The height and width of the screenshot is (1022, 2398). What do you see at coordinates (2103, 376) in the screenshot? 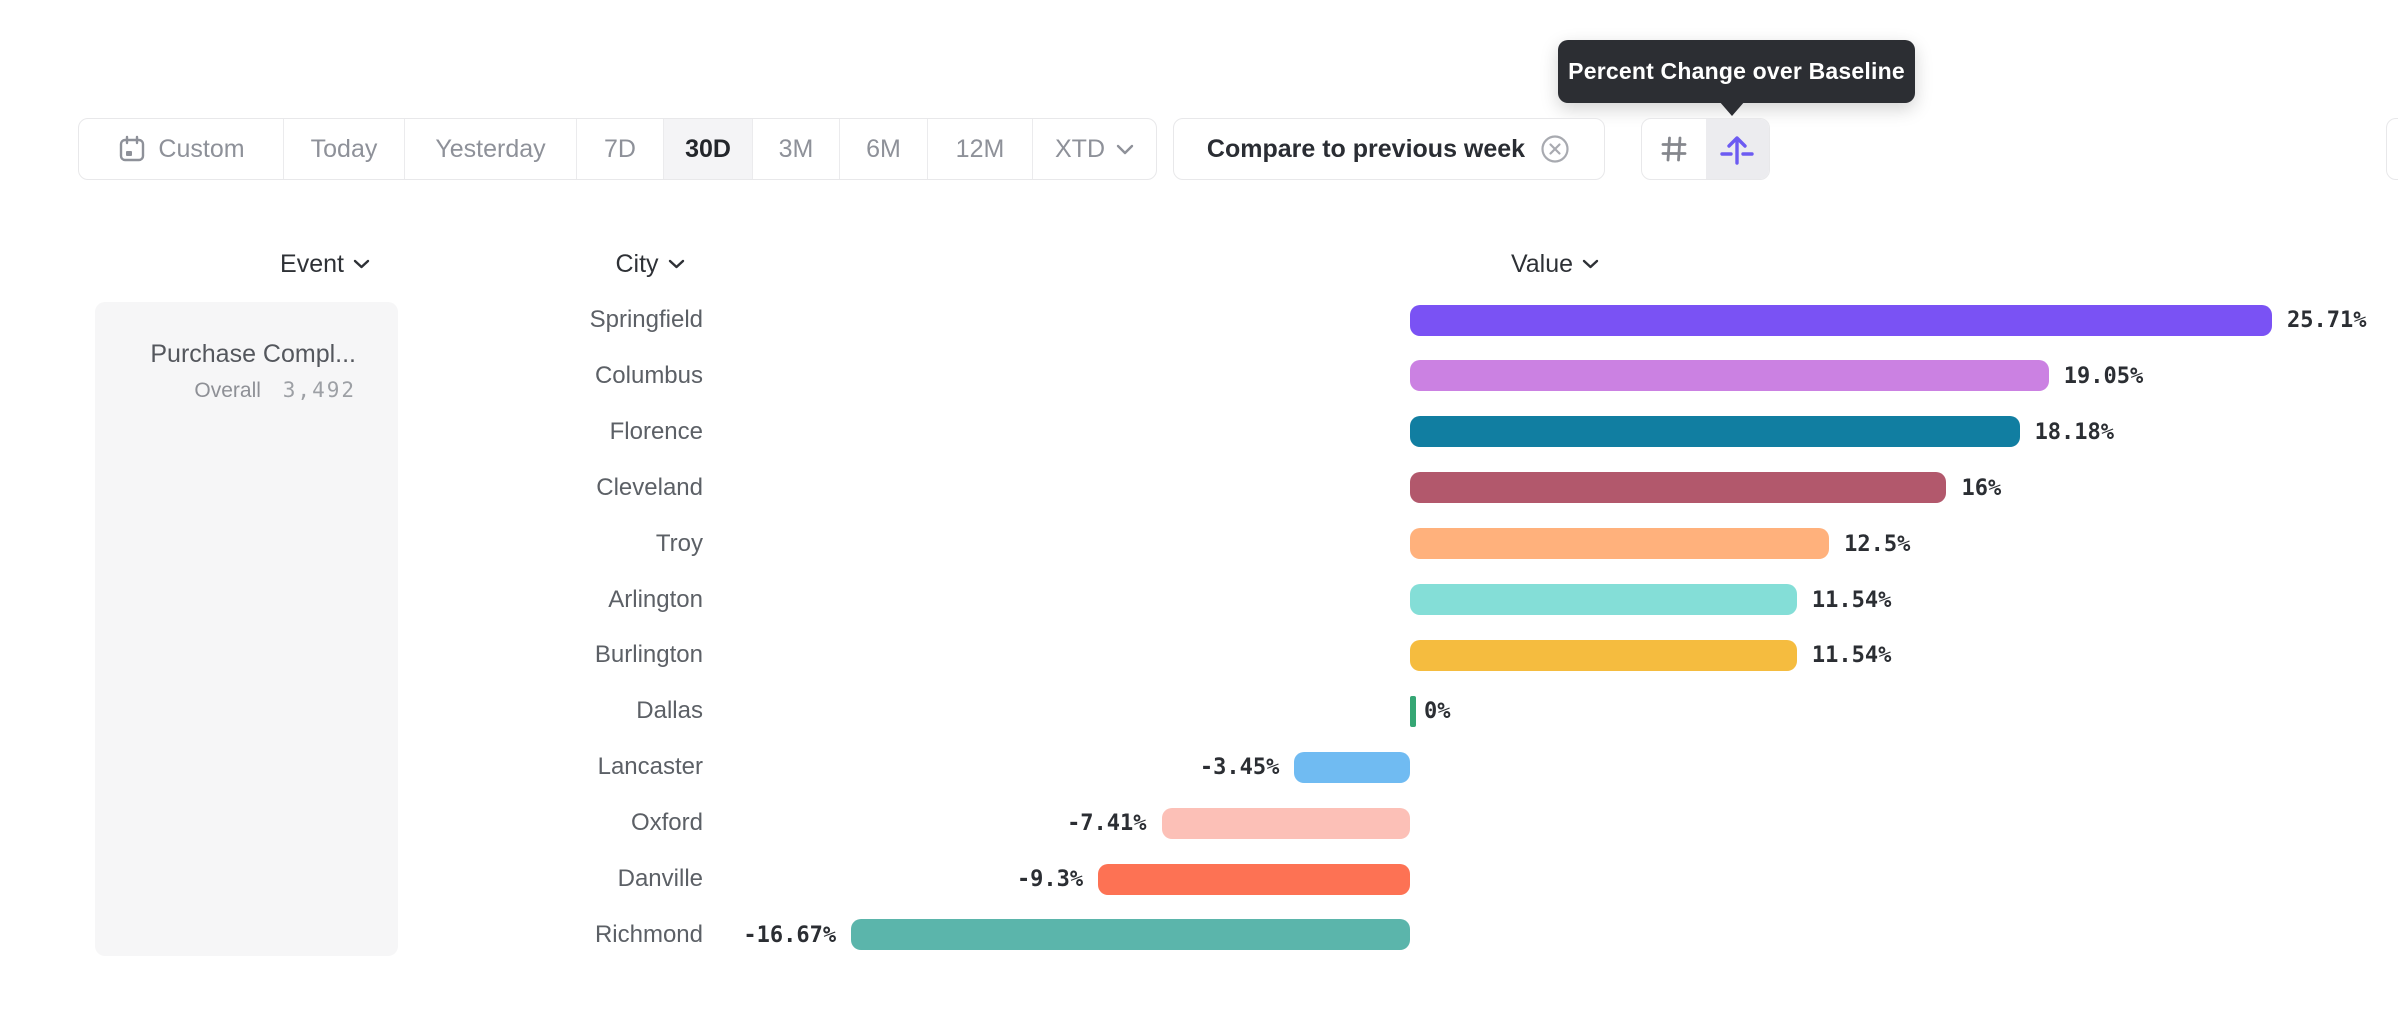
I see `value-label-columbus: 19.05%` at bounding box center [2103, 376].